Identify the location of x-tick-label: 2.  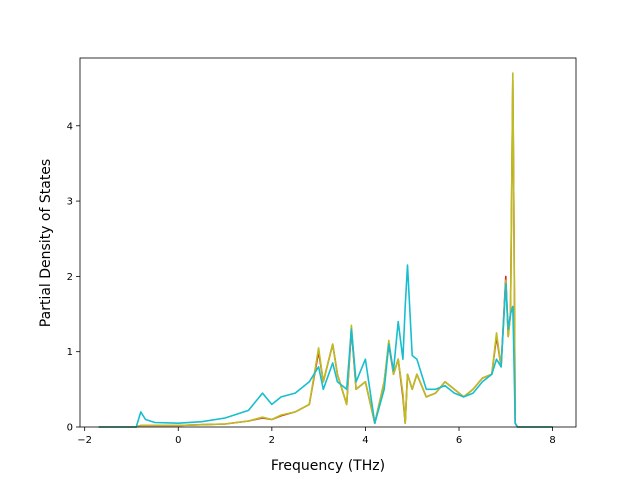
(272, 440).